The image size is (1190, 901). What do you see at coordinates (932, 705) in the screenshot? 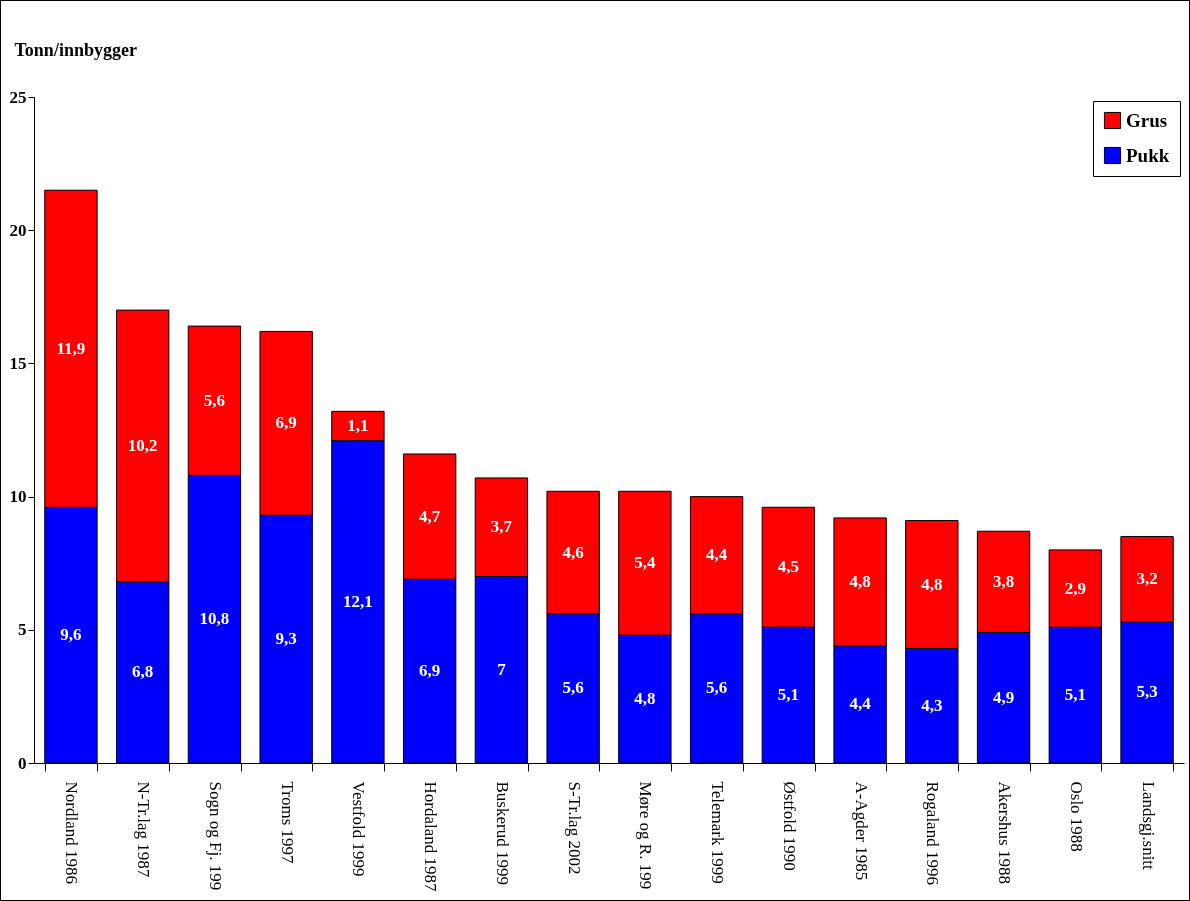
I see `data-label: 4,3` at bounding box center [932, 705].